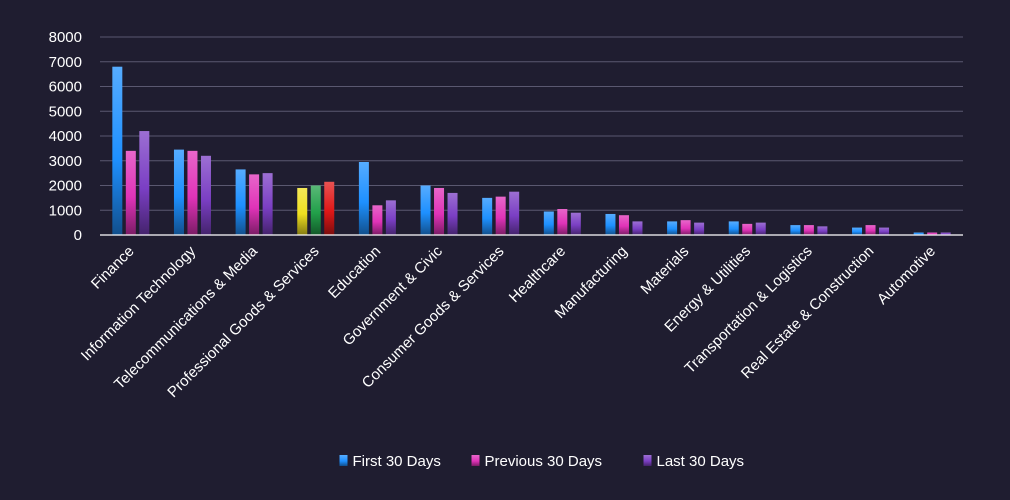 The height and width of the screenshot is (500, 1010). I want to click on bar-first-30-days-energy-utilities, so click(733, 228).